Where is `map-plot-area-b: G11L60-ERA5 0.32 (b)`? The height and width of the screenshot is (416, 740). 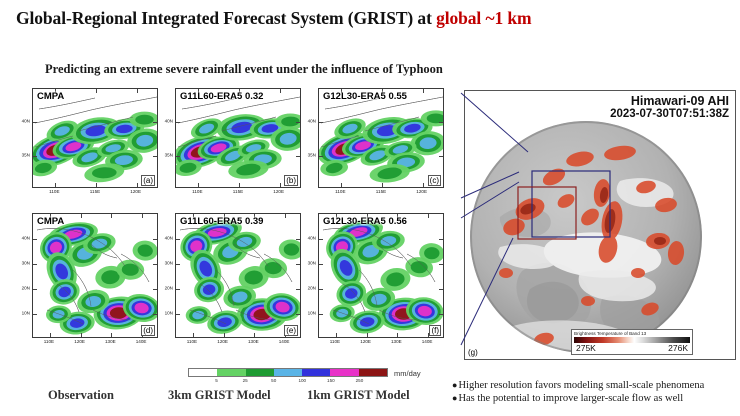 map-plot-area-b: G11L60-ERA5 0.32 (b) is located at coordinates (238, 138).